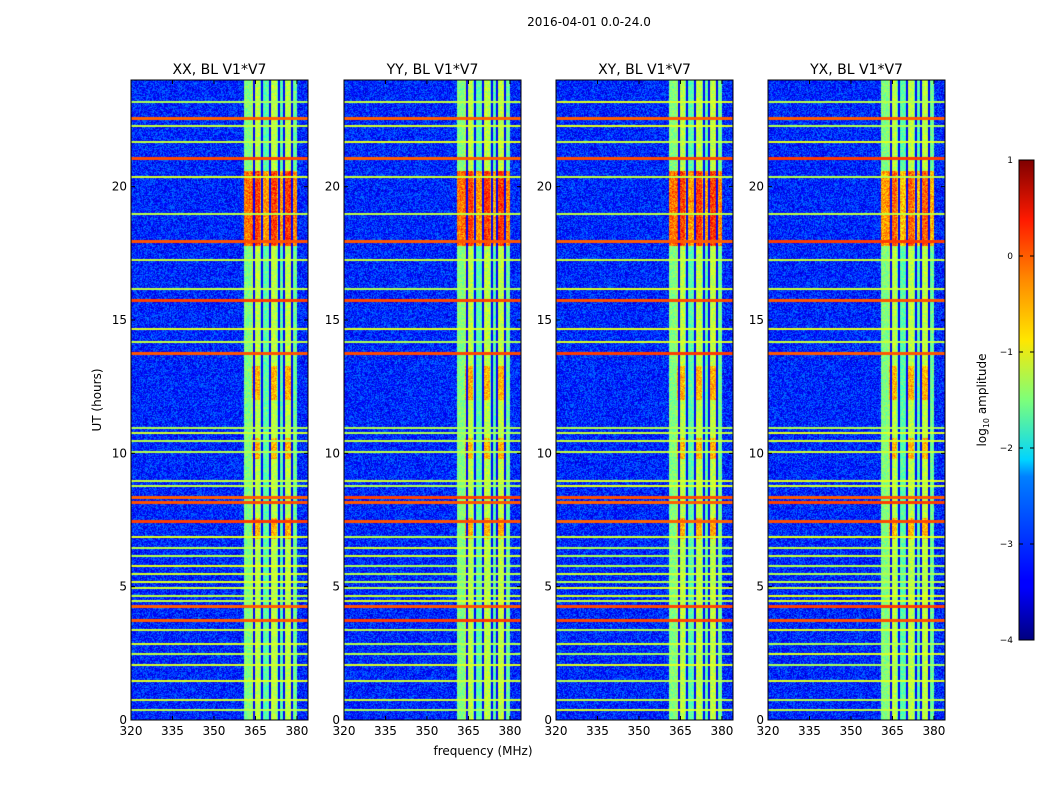 This screenshot has height=800, width=1050. I want to click on y-axis-label: UT (hours), so click(97, 399).